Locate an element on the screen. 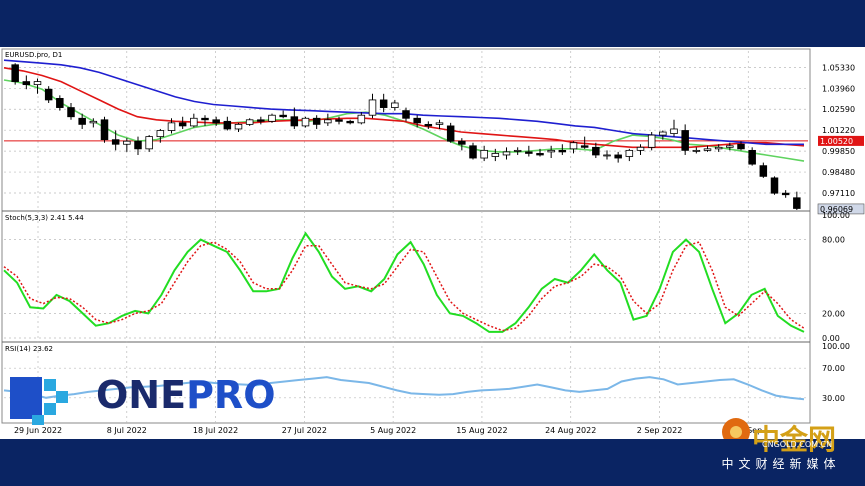  price-tick-label: 1.02590 is located at coordinates (838, 109).